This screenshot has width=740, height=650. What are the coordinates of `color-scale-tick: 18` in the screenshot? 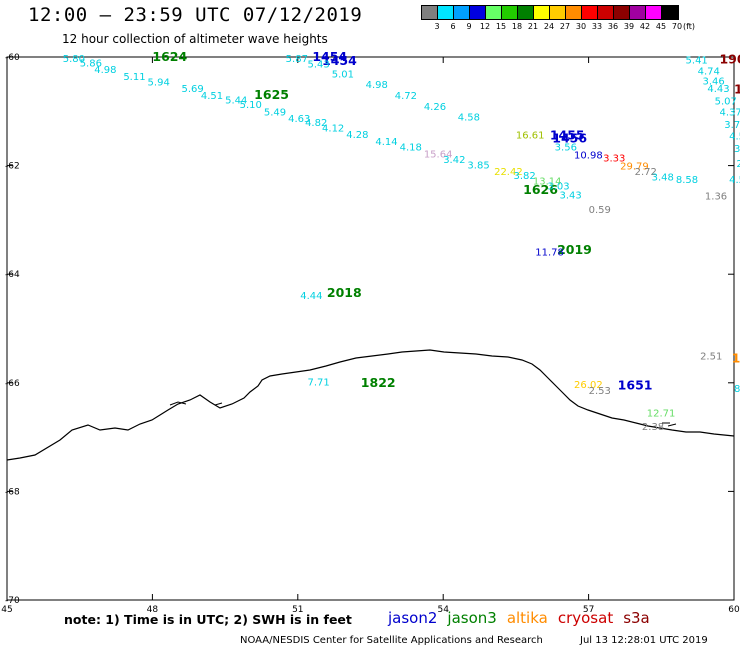 It's located at (517, 26).